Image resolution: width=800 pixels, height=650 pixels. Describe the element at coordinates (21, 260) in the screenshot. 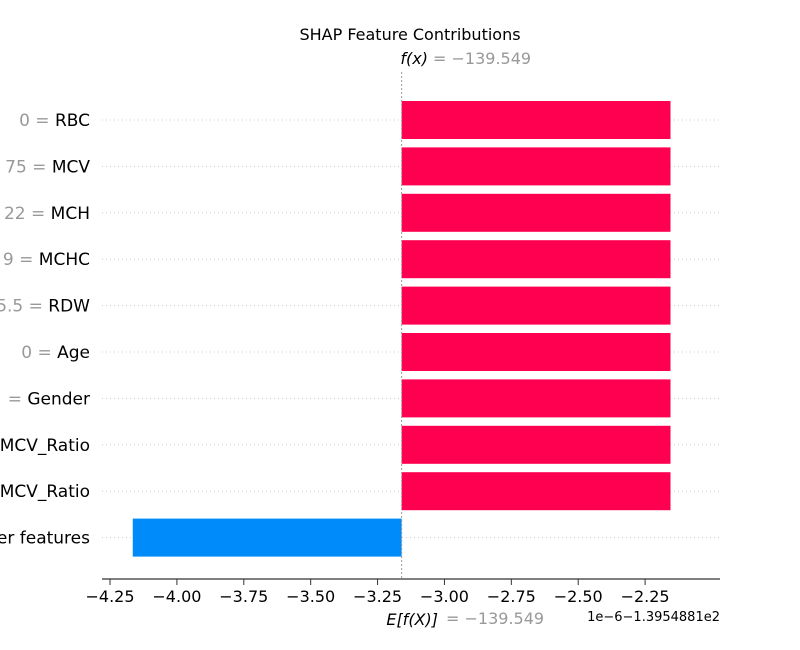

I see `feature-value: 9 =` at that location.